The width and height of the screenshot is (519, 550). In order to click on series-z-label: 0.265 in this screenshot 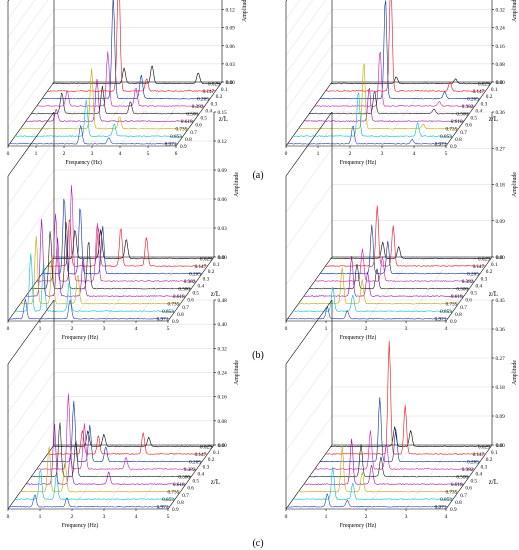, I will do `click(203, 99)`.